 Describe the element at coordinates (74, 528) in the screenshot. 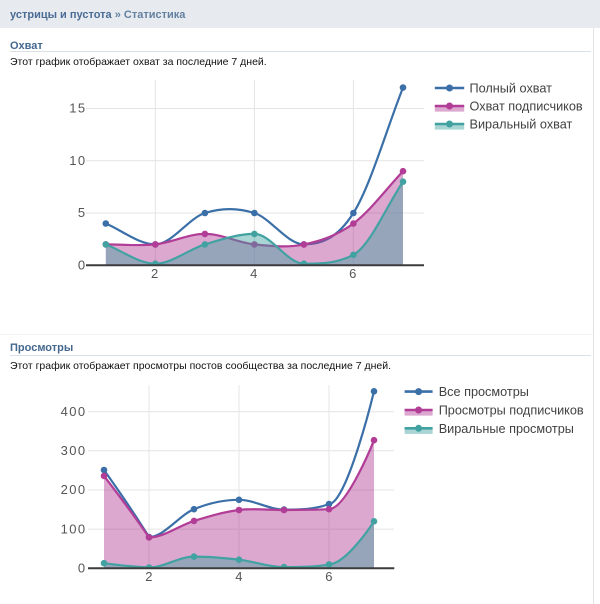

I see `svg-text: 100` at that location.